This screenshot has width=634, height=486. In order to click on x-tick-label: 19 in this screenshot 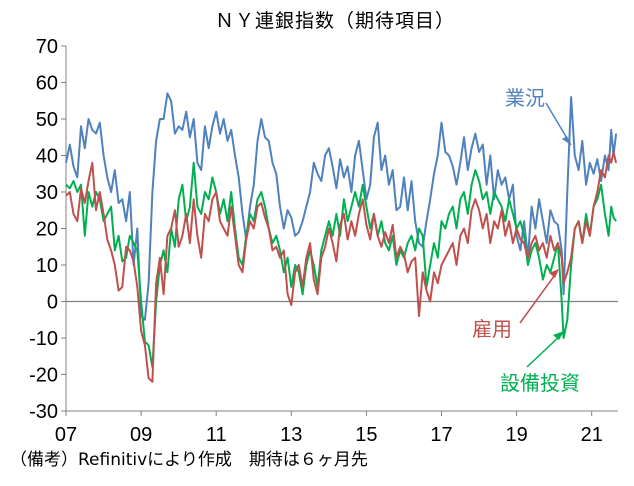, I will do `click(516, 435)`.